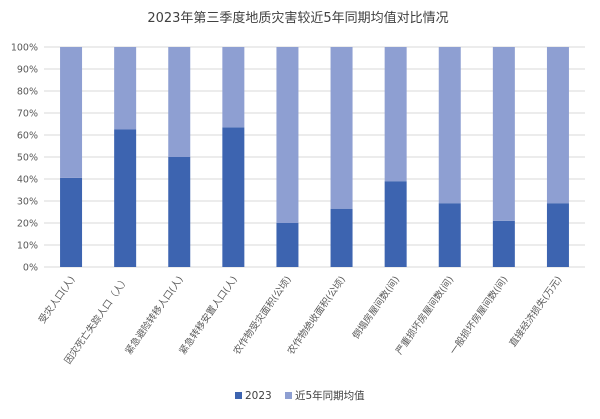  What do you see at coordinates (376, 307) in the screenshot?
I see `x-category-label: 倒塌房屋间数(间)` at bounding box center [376, 307].